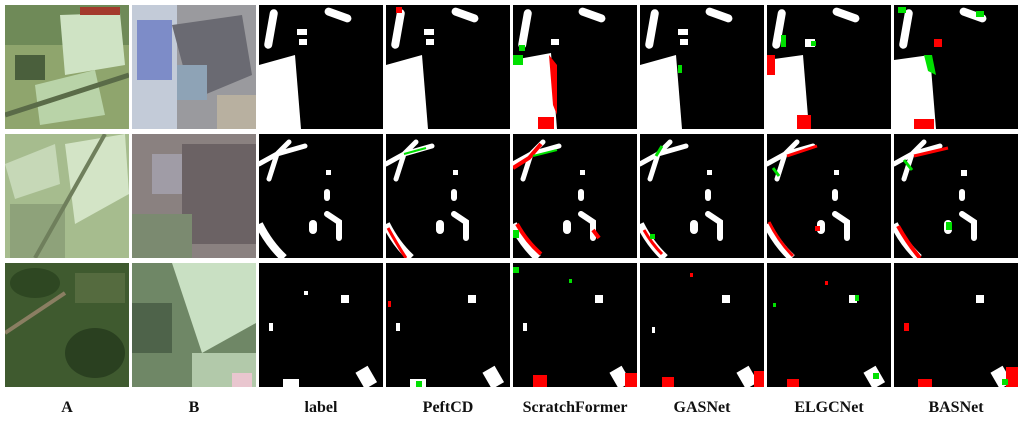 This screenshot has width=1024, height=423. What do you see at coordinates (702, 325) in the screenshot?
I see `row3-gasnet-mask` at bounding box center [702, 325].